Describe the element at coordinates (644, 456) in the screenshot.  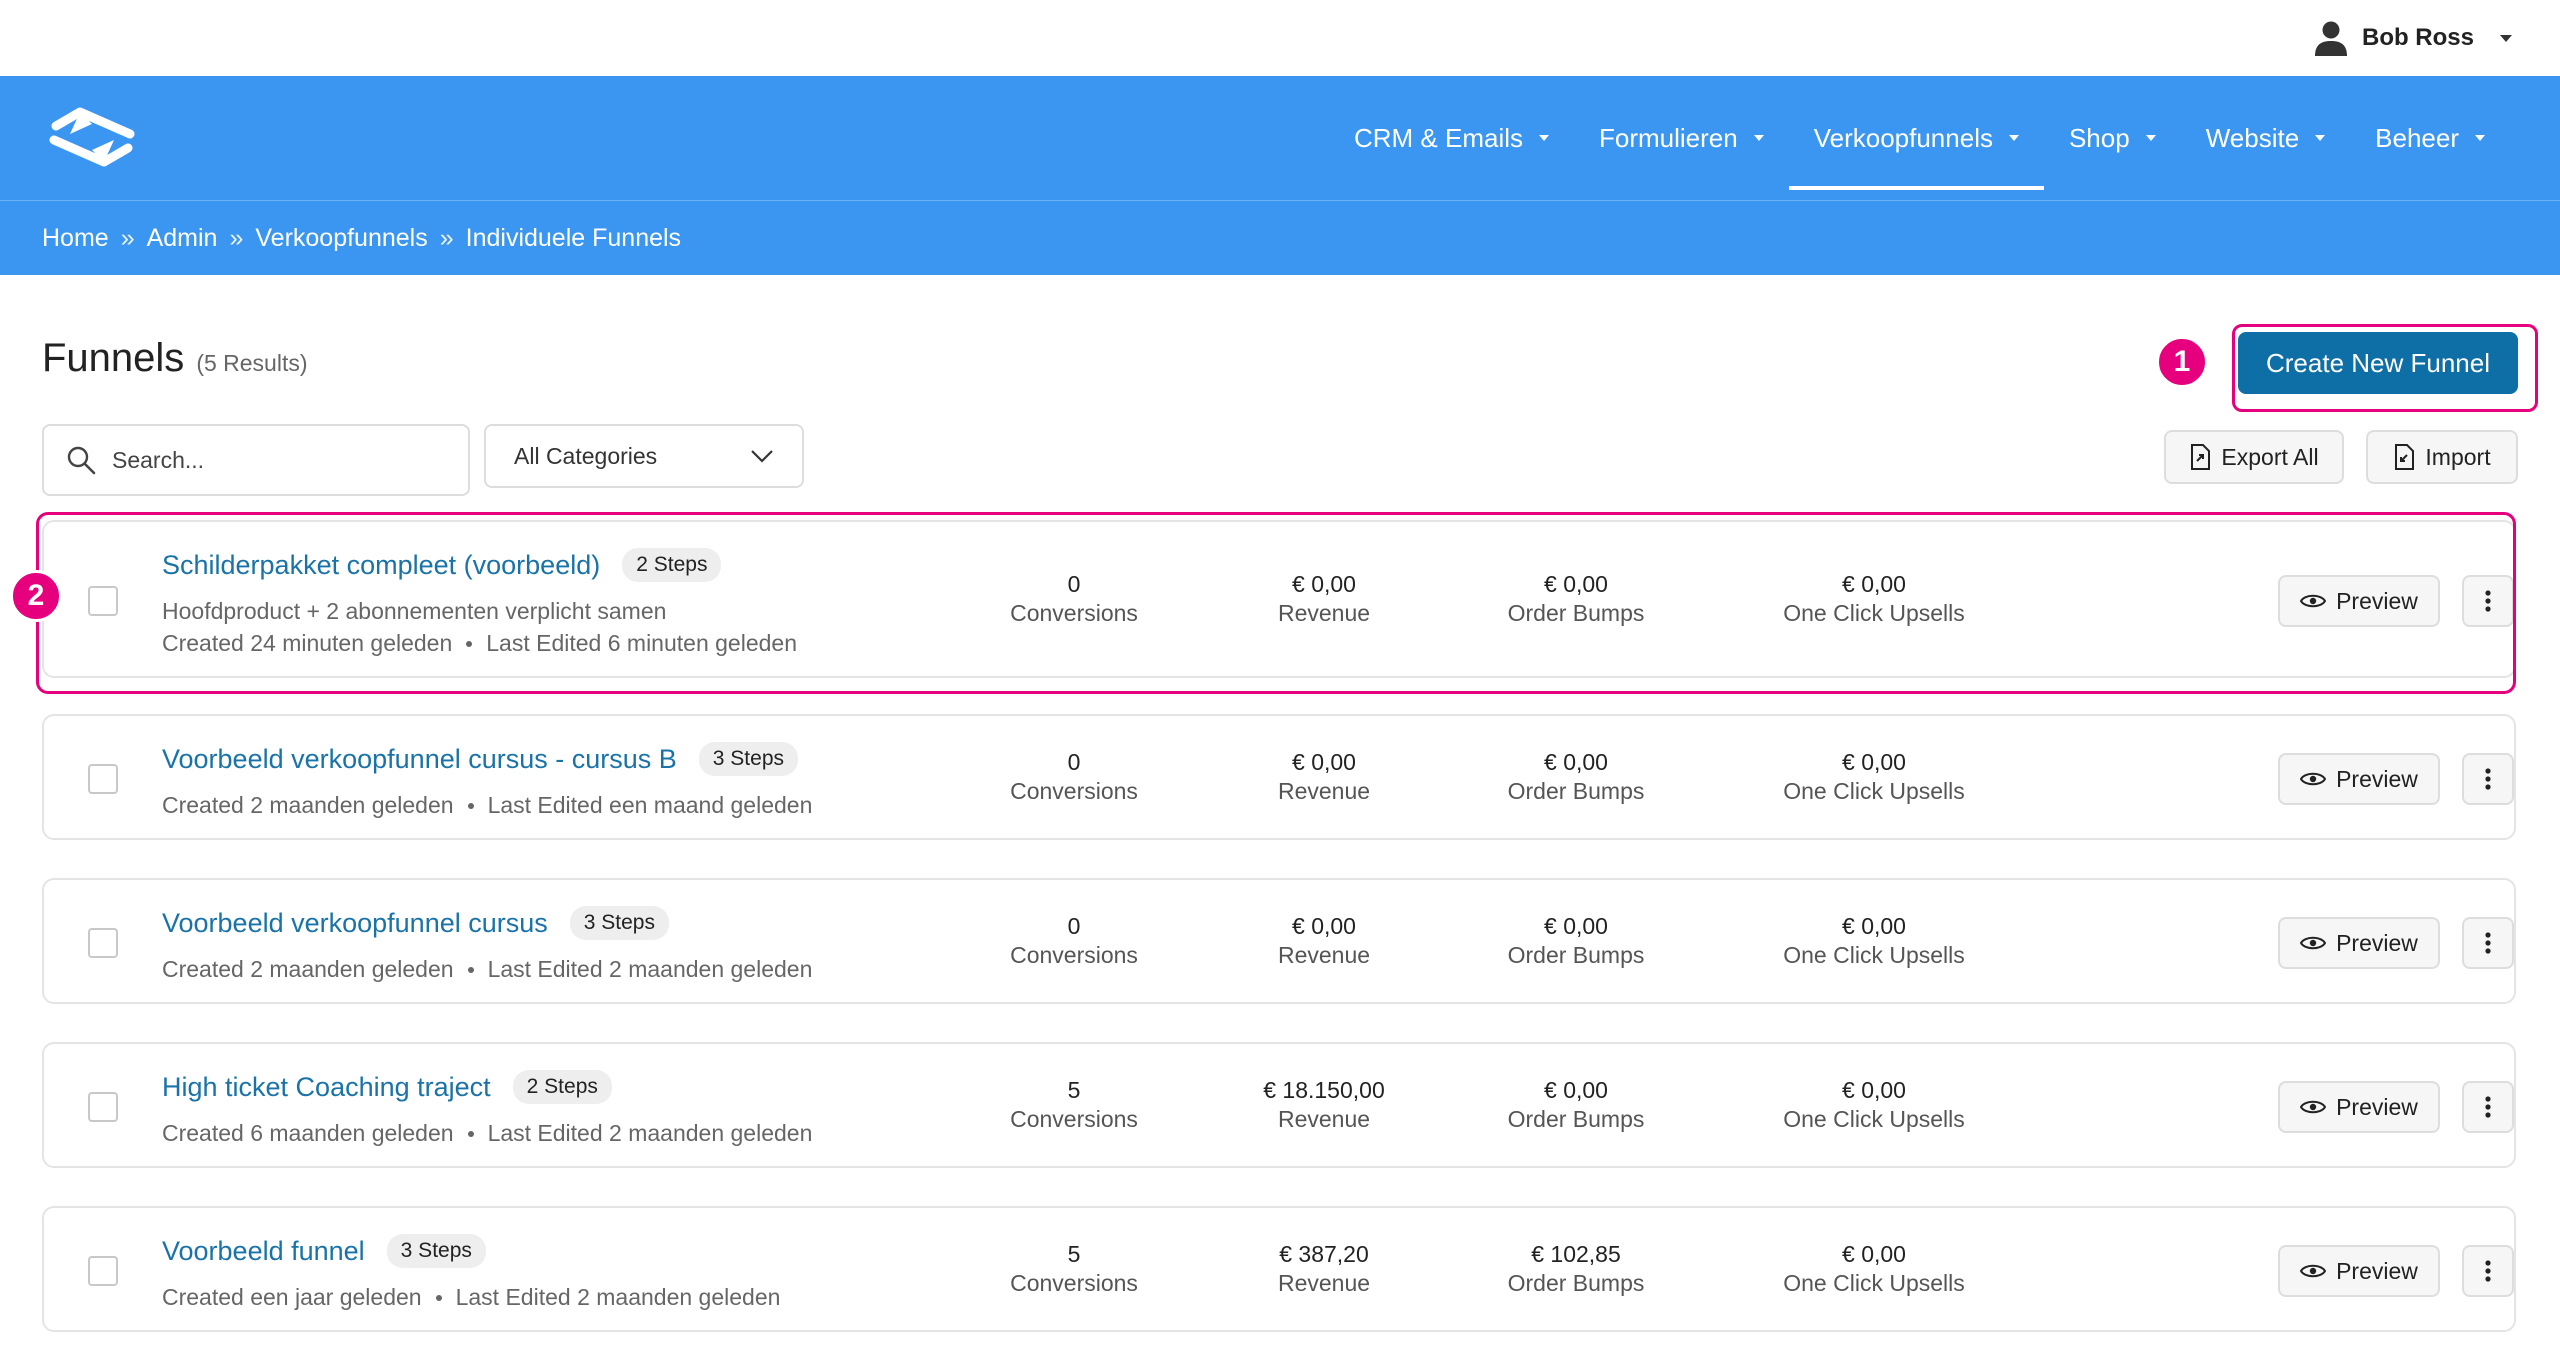
I see `category-select: All Categories` at that location.